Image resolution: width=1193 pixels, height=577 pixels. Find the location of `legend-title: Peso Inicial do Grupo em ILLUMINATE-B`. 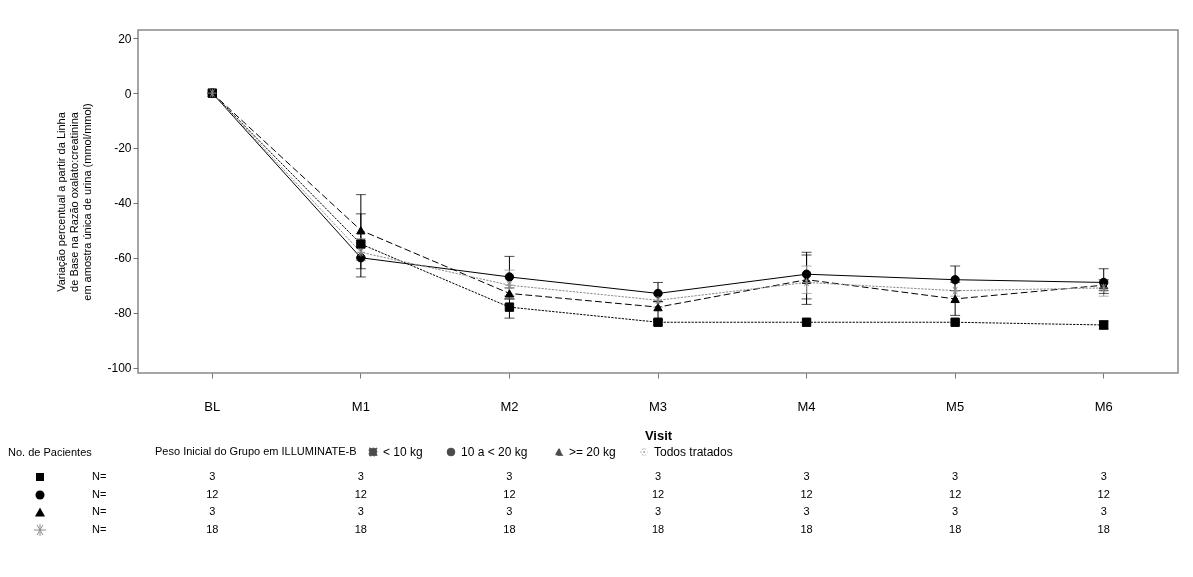

legend-title: Peso Inicial do Grupo em ILLUMINATE-B is located at coordinates (256, 451).